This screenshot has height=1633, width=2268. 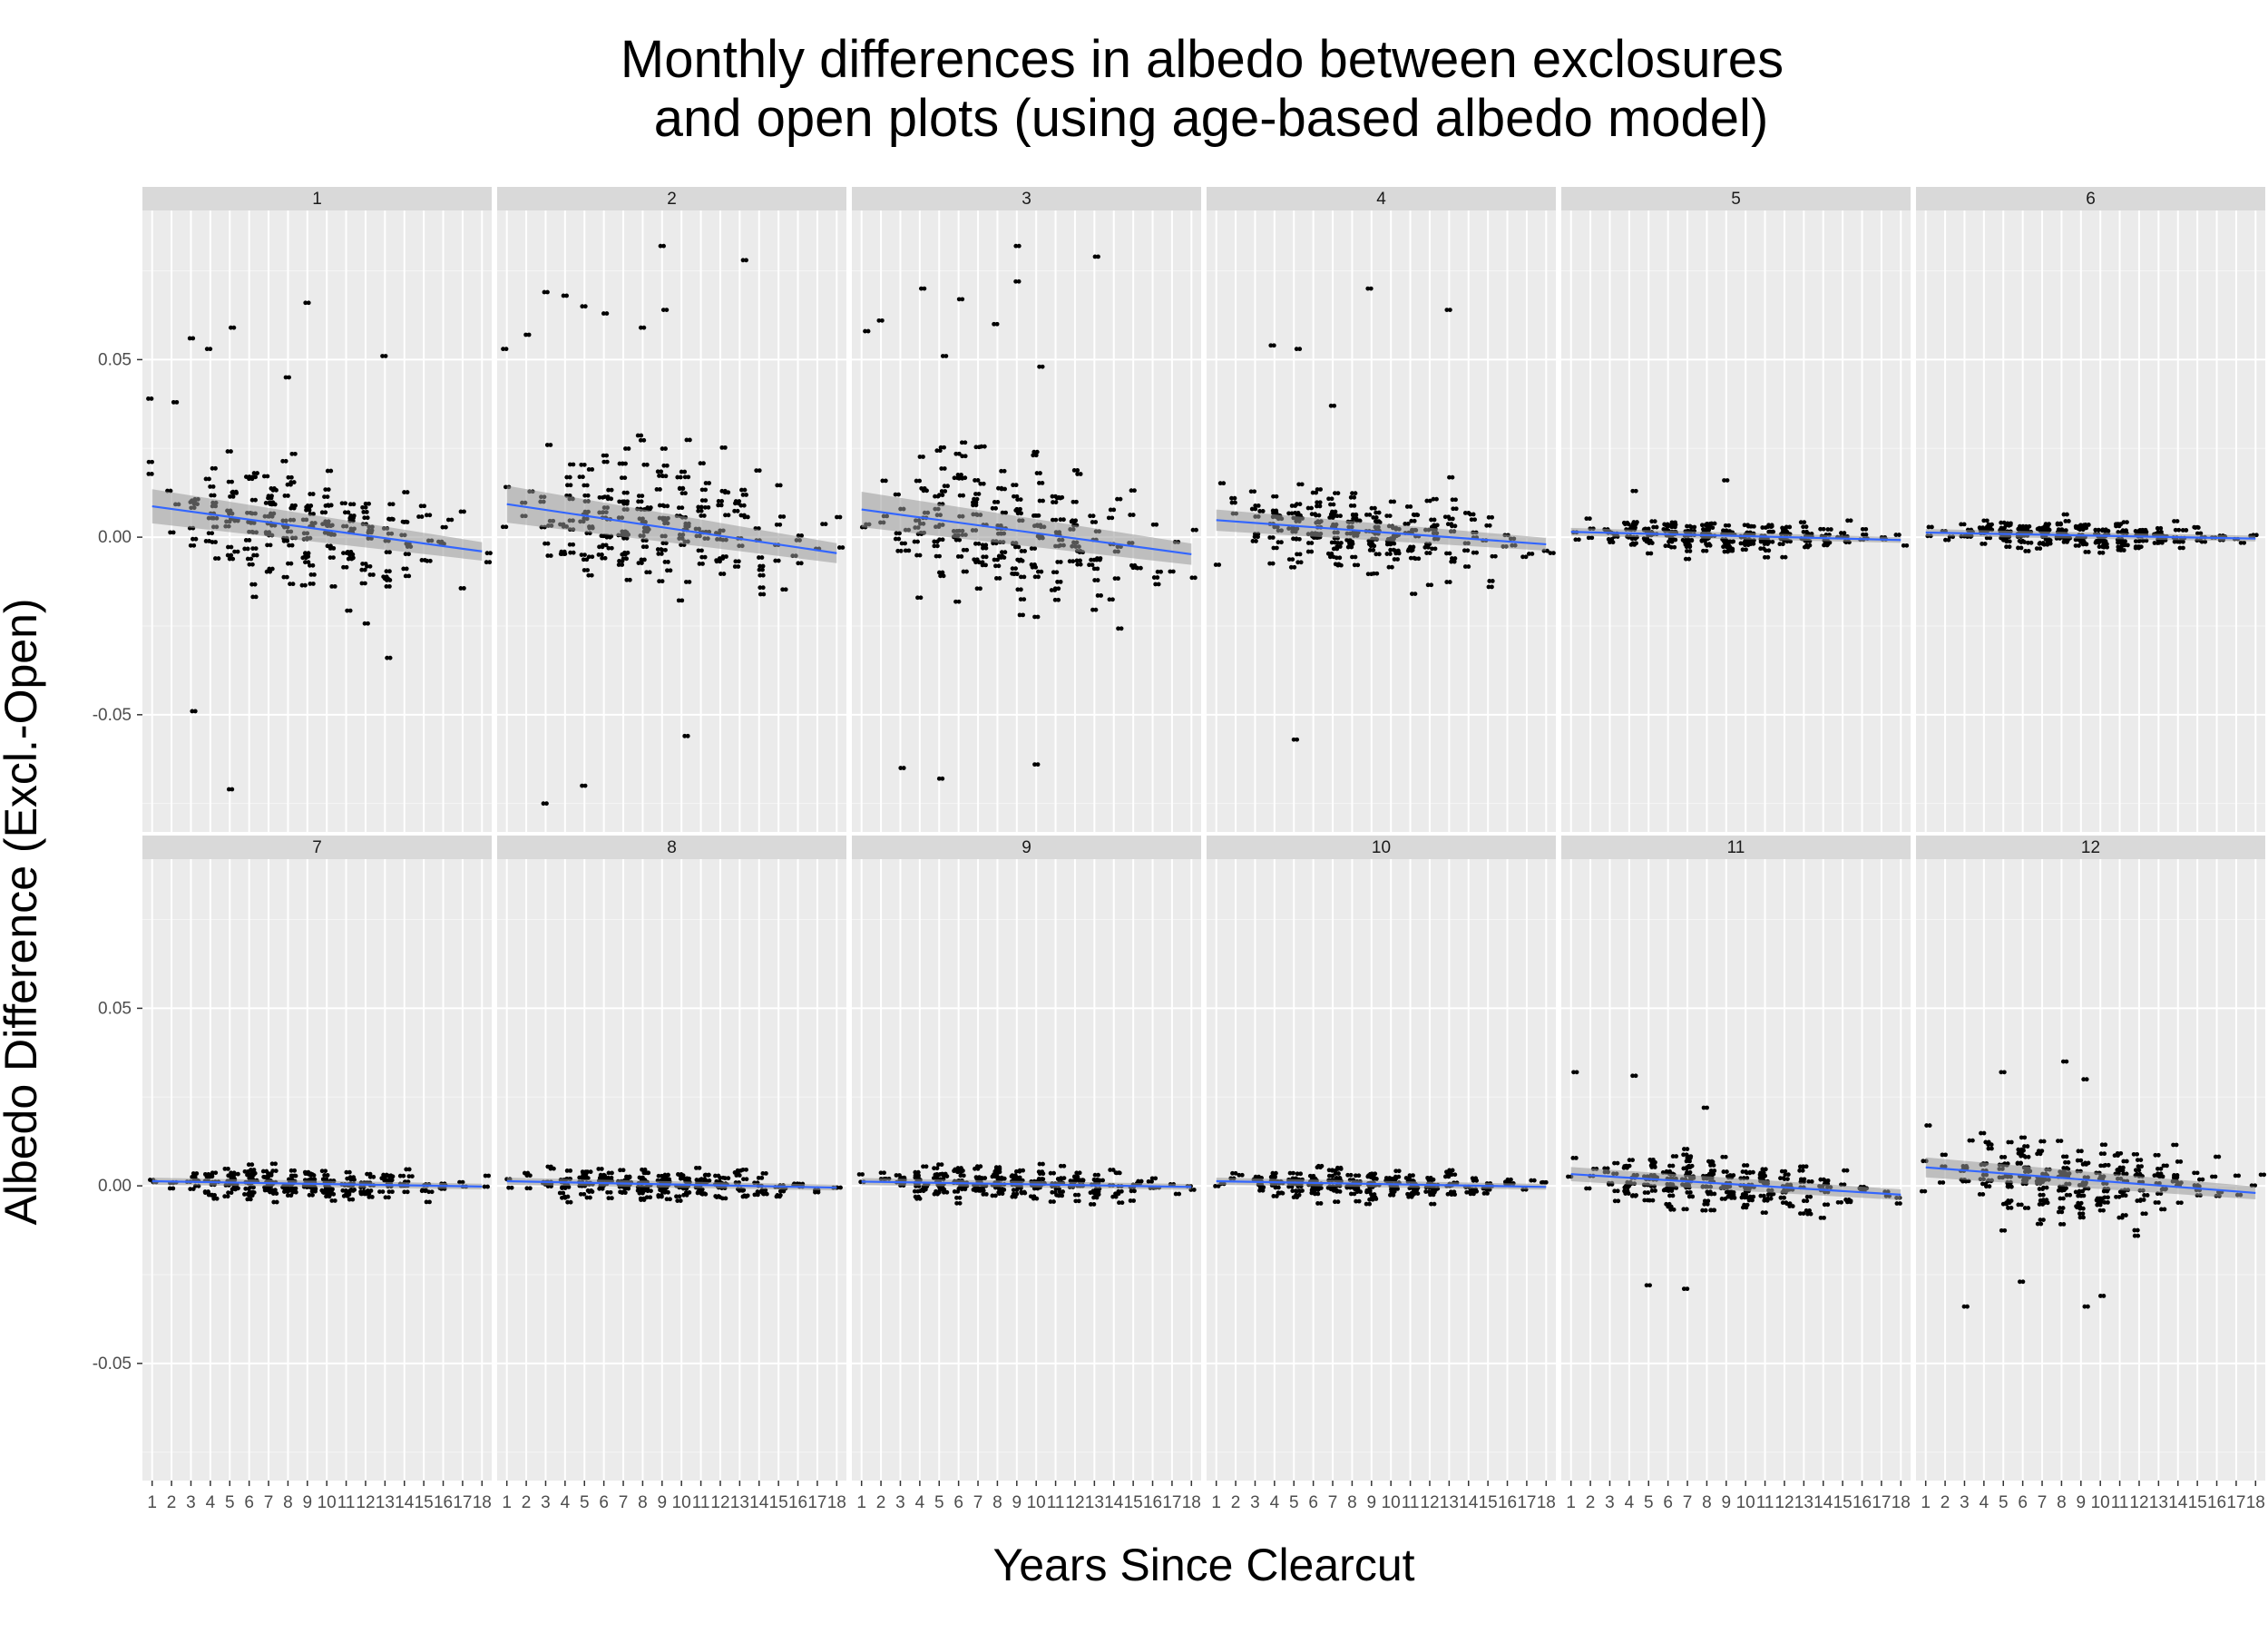 I want to click on x-tick-label: 3, so click(x=546, y=1502).